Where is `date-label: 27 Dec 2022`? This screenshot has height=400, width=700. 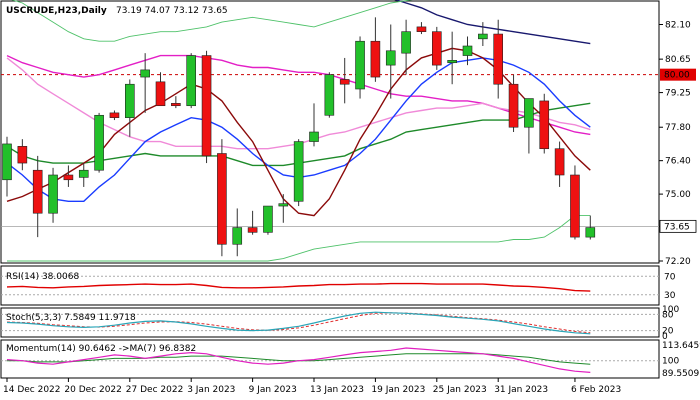
date-label: 27 Dec 2022 is located at coordinates (155, 390).